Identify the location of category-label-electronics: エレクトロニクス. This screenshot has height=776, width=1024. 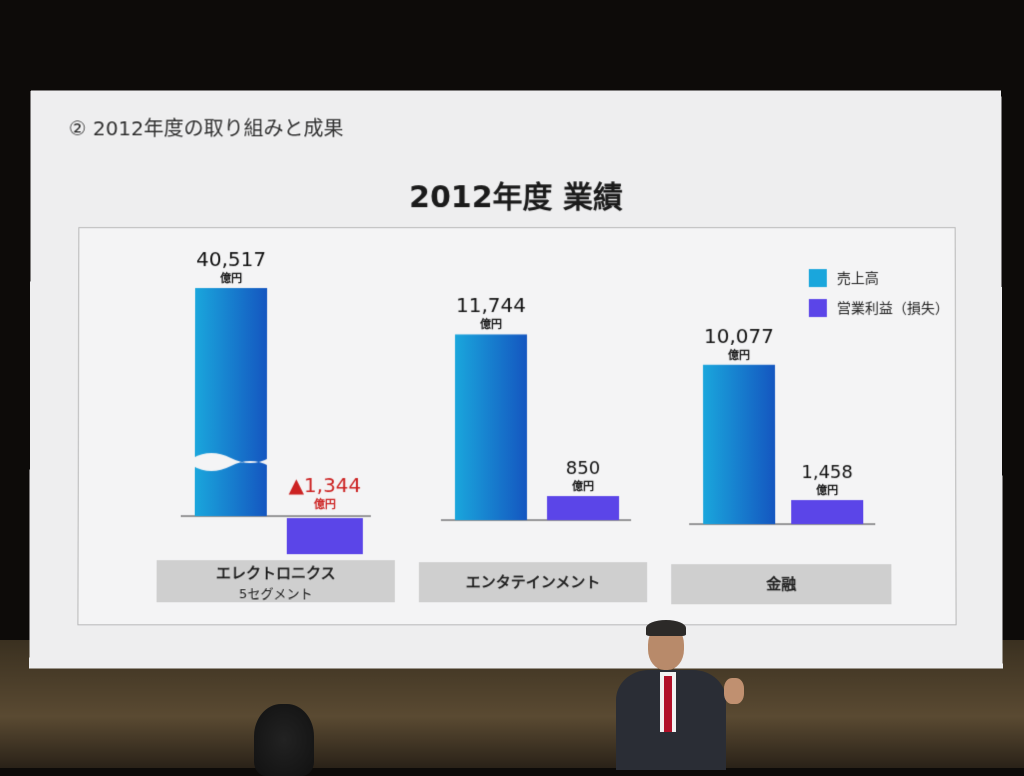
(275, 573).